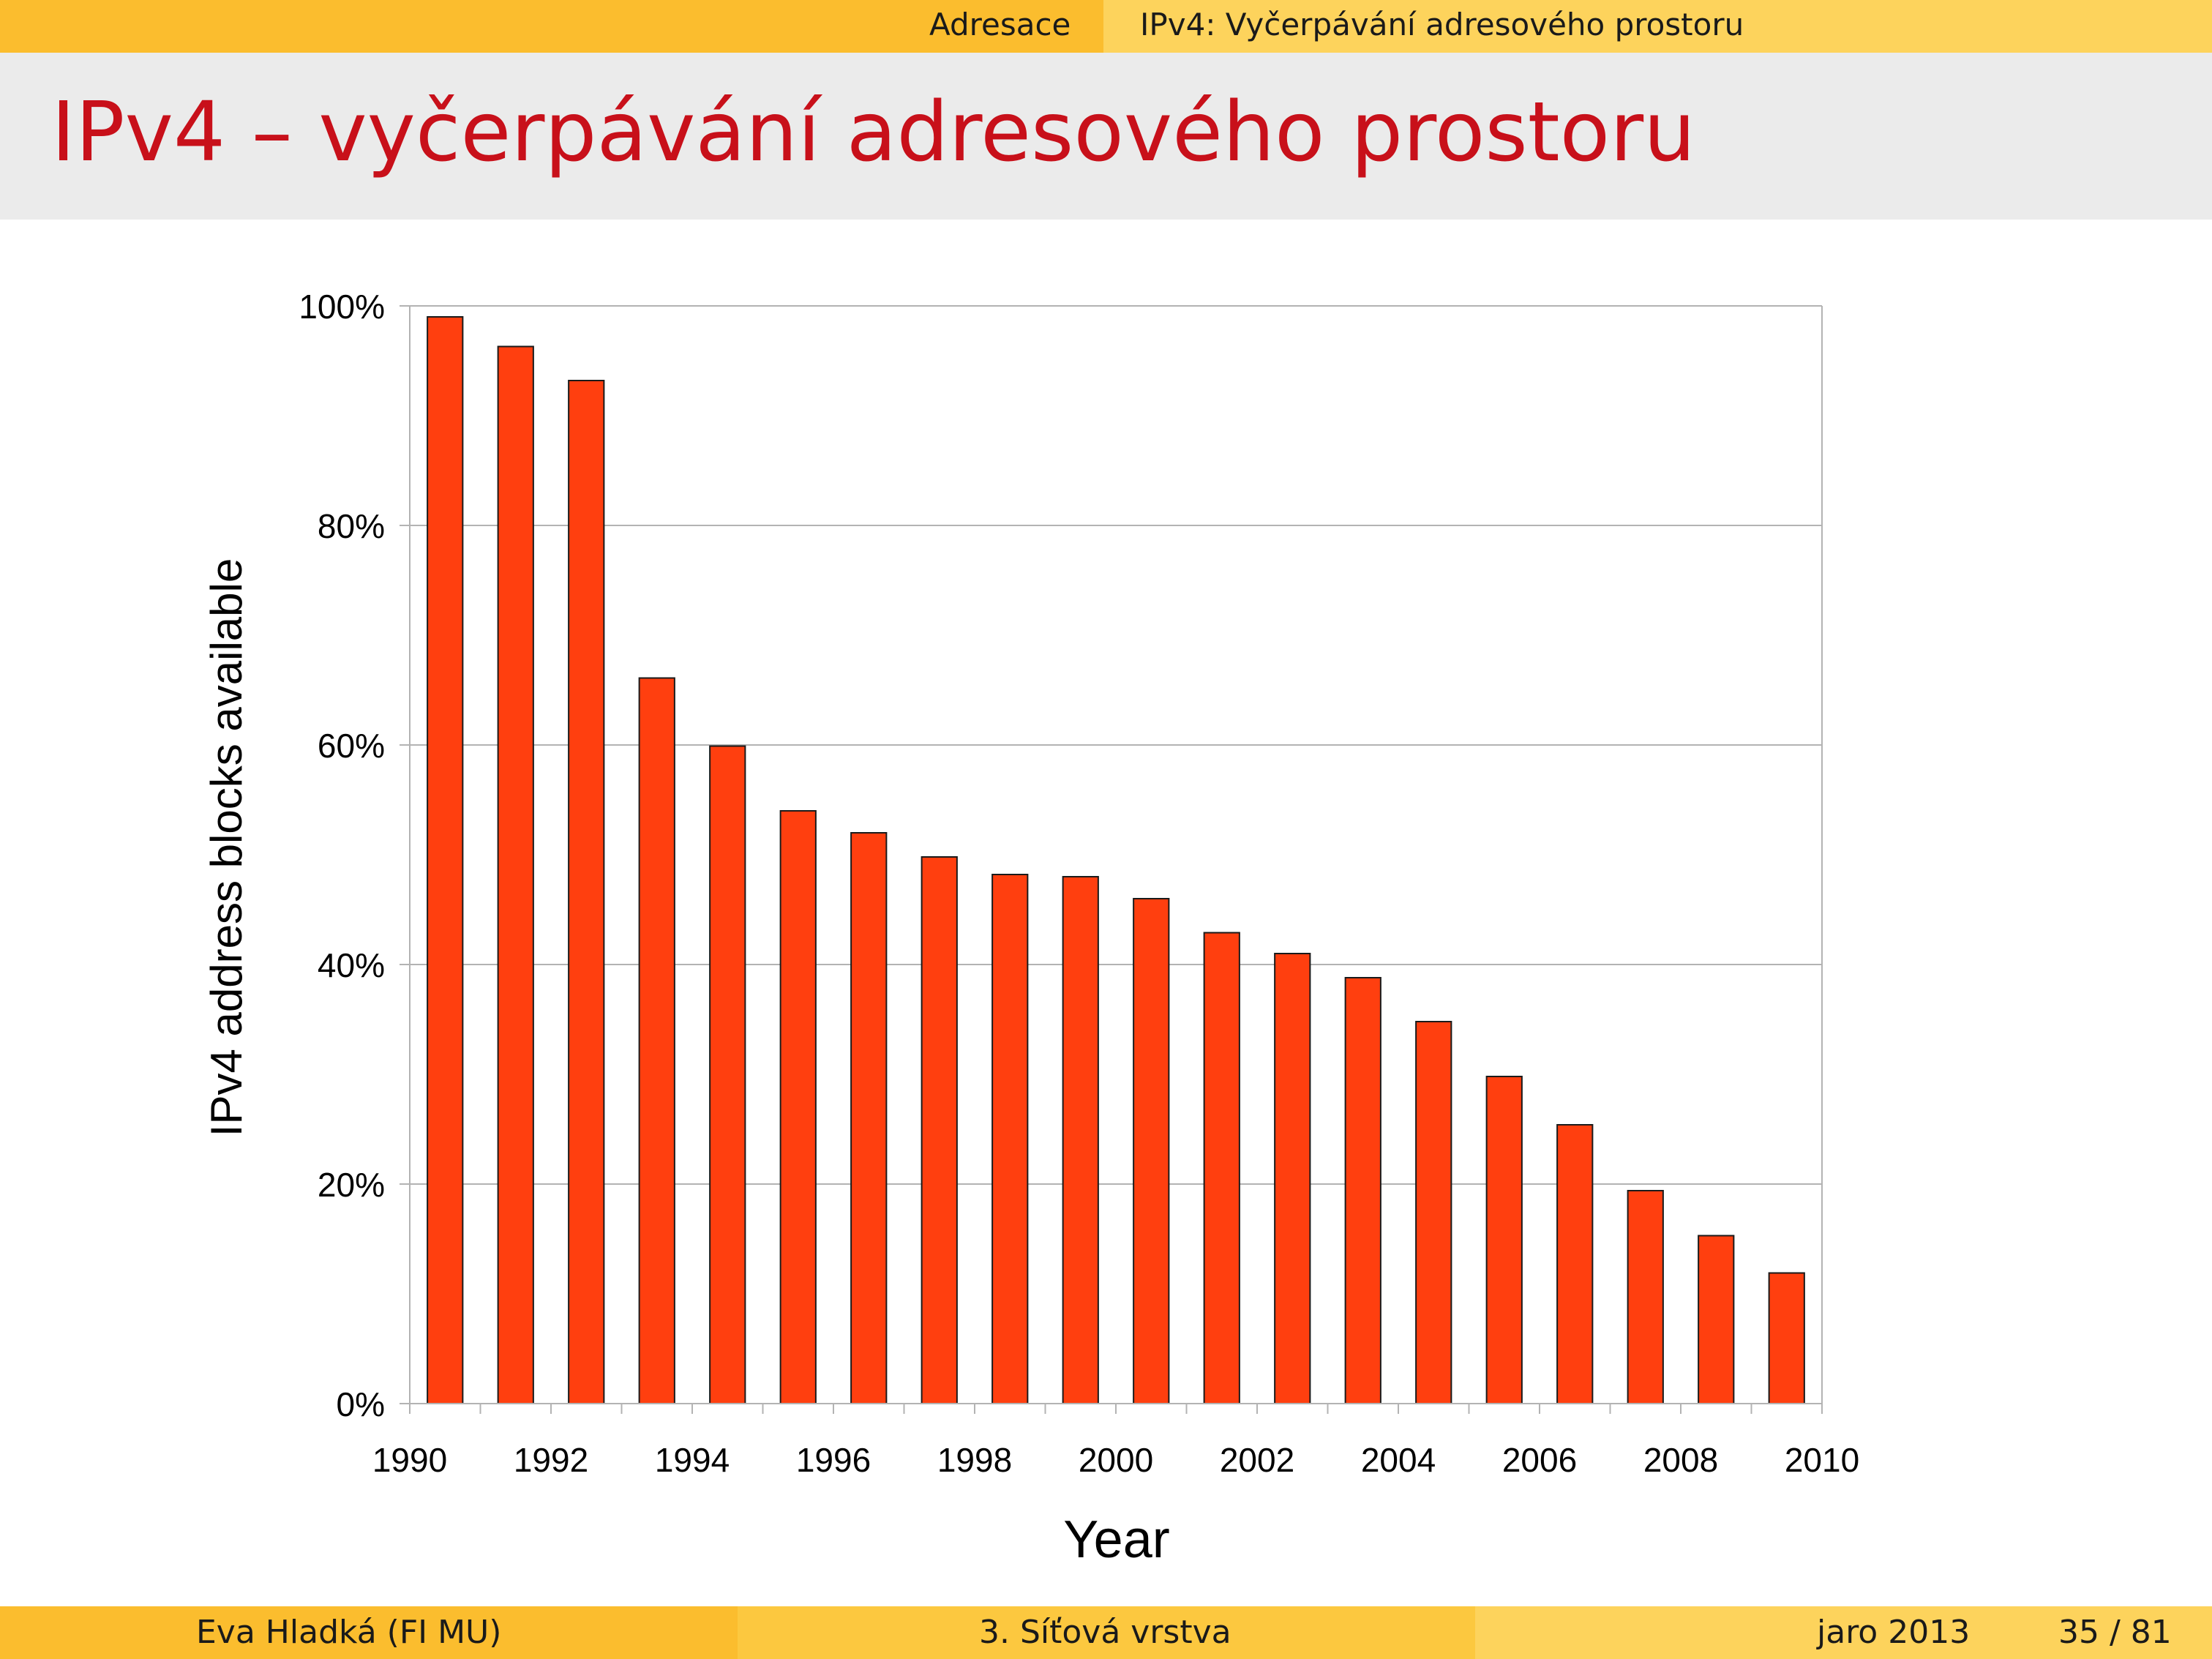  I want to click on title-band, so click(1106, 136).